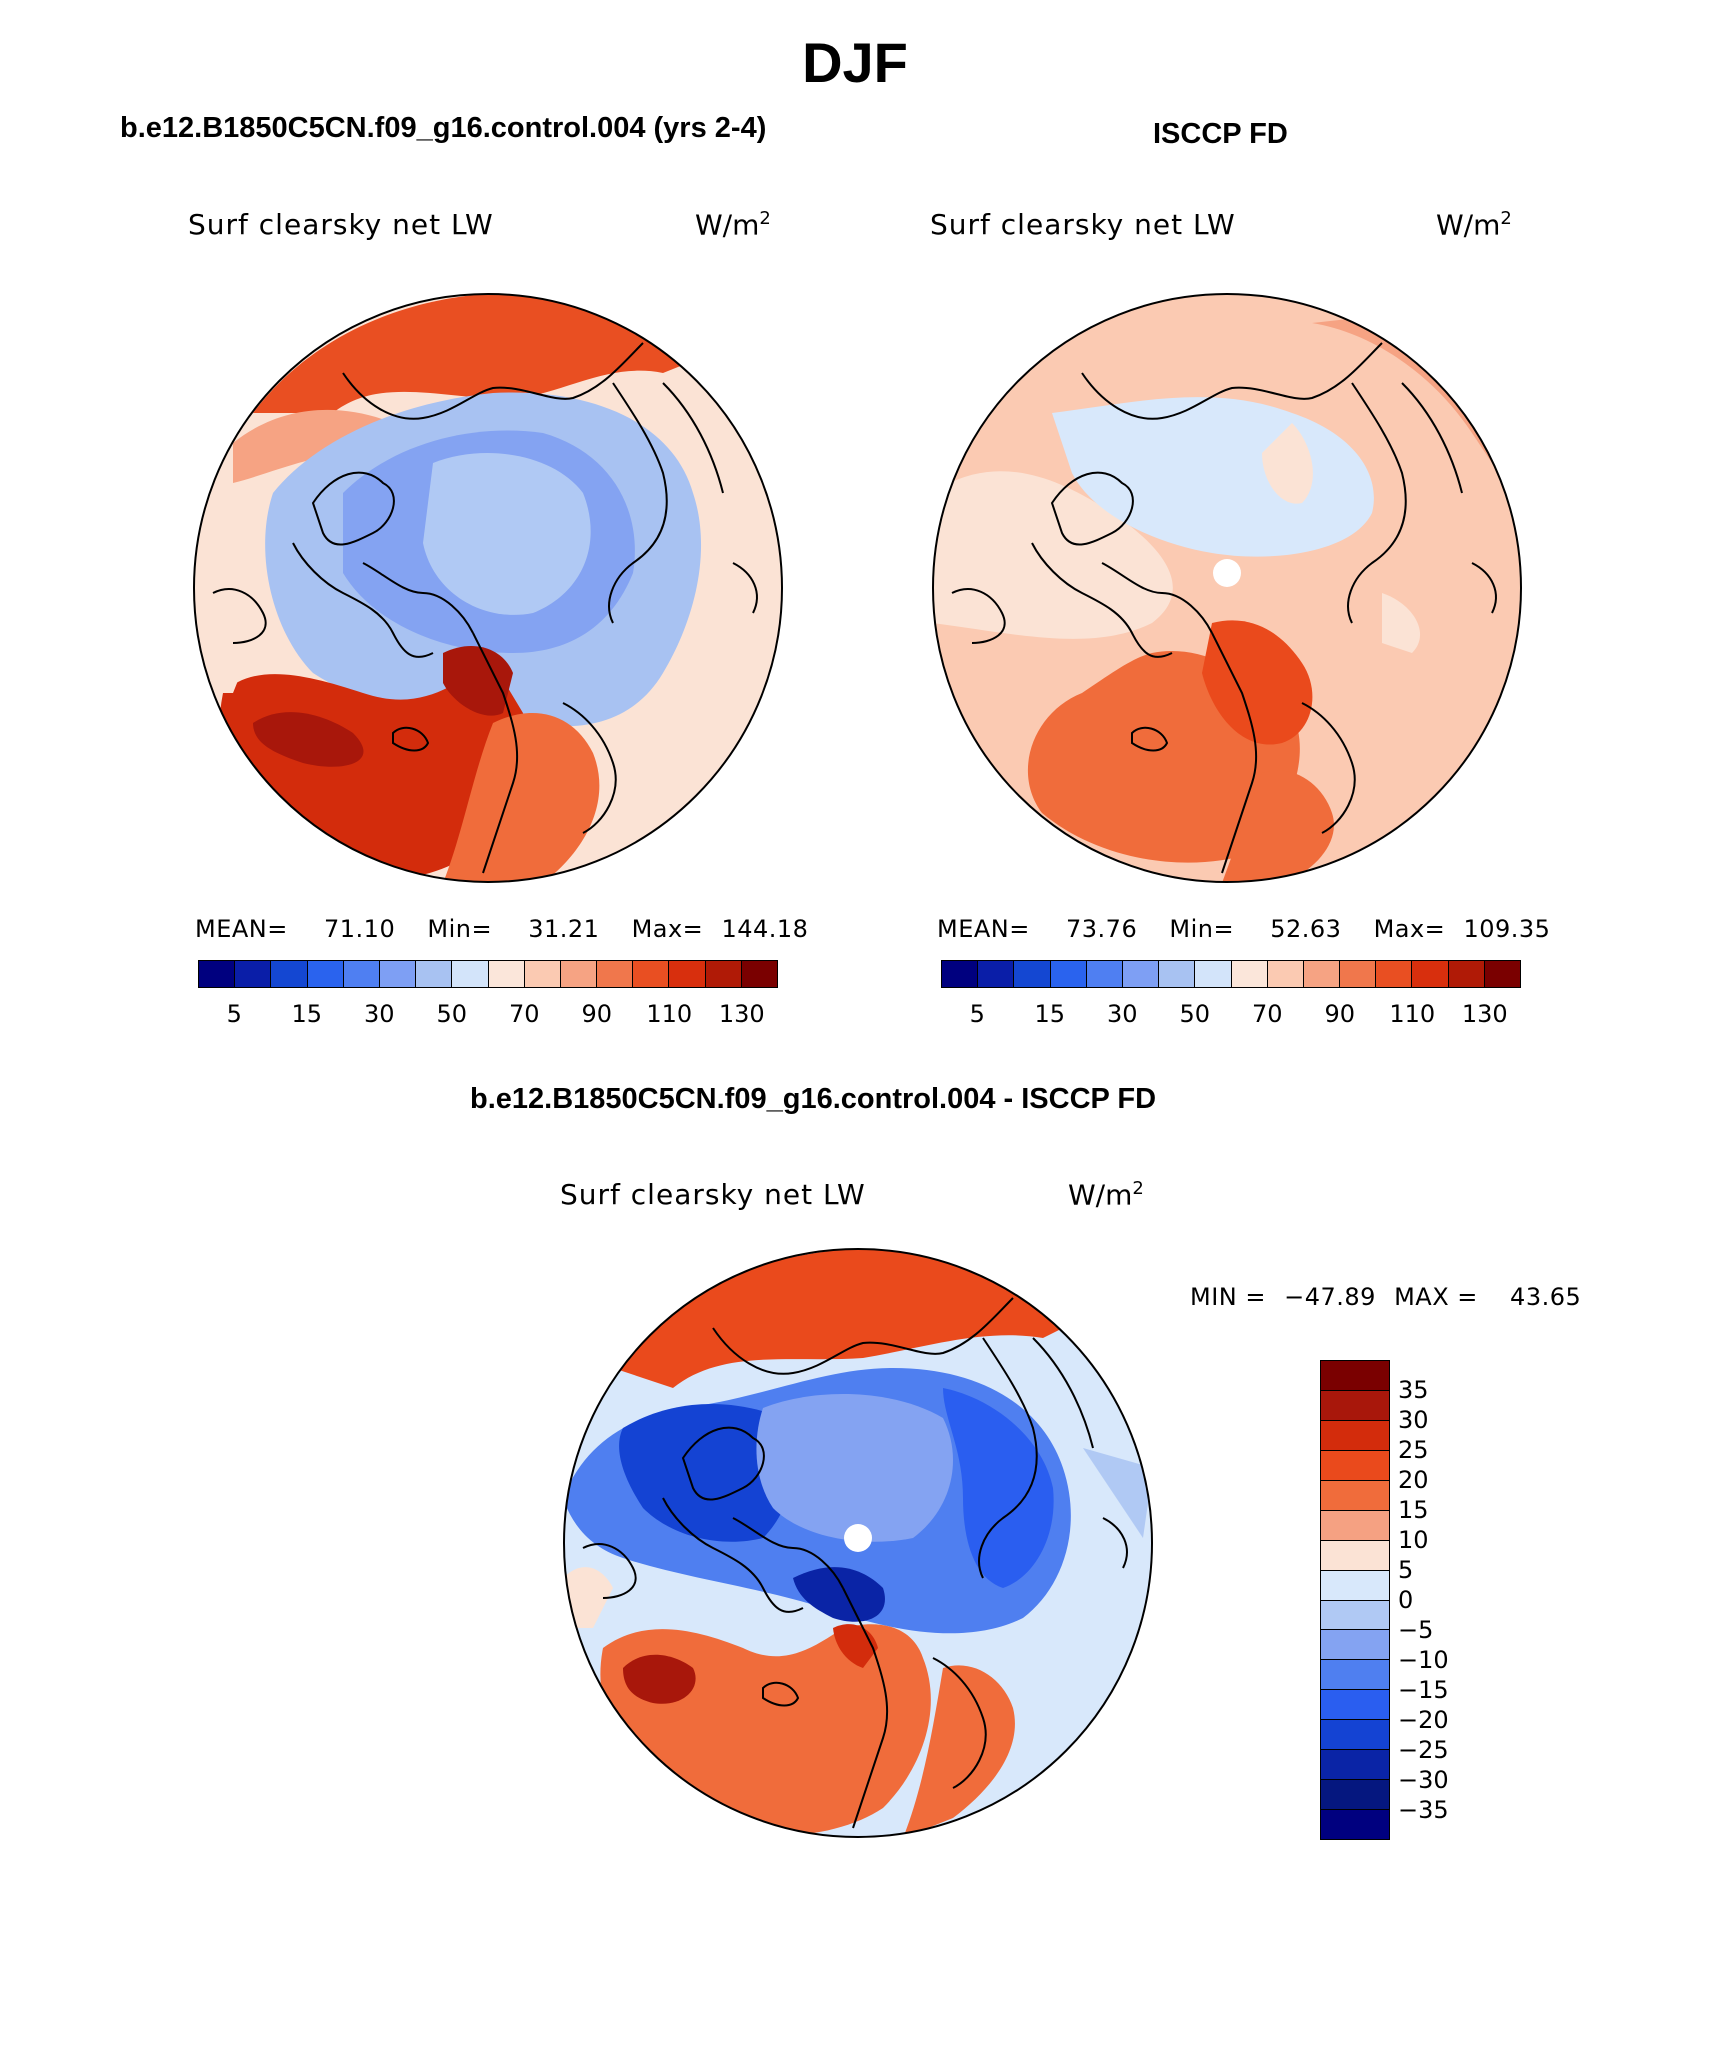  What do you see at coordinates (1507, 929) in the screenshot?
I see `obs-max-value: 109.35` at bounding box center [1507, 929].